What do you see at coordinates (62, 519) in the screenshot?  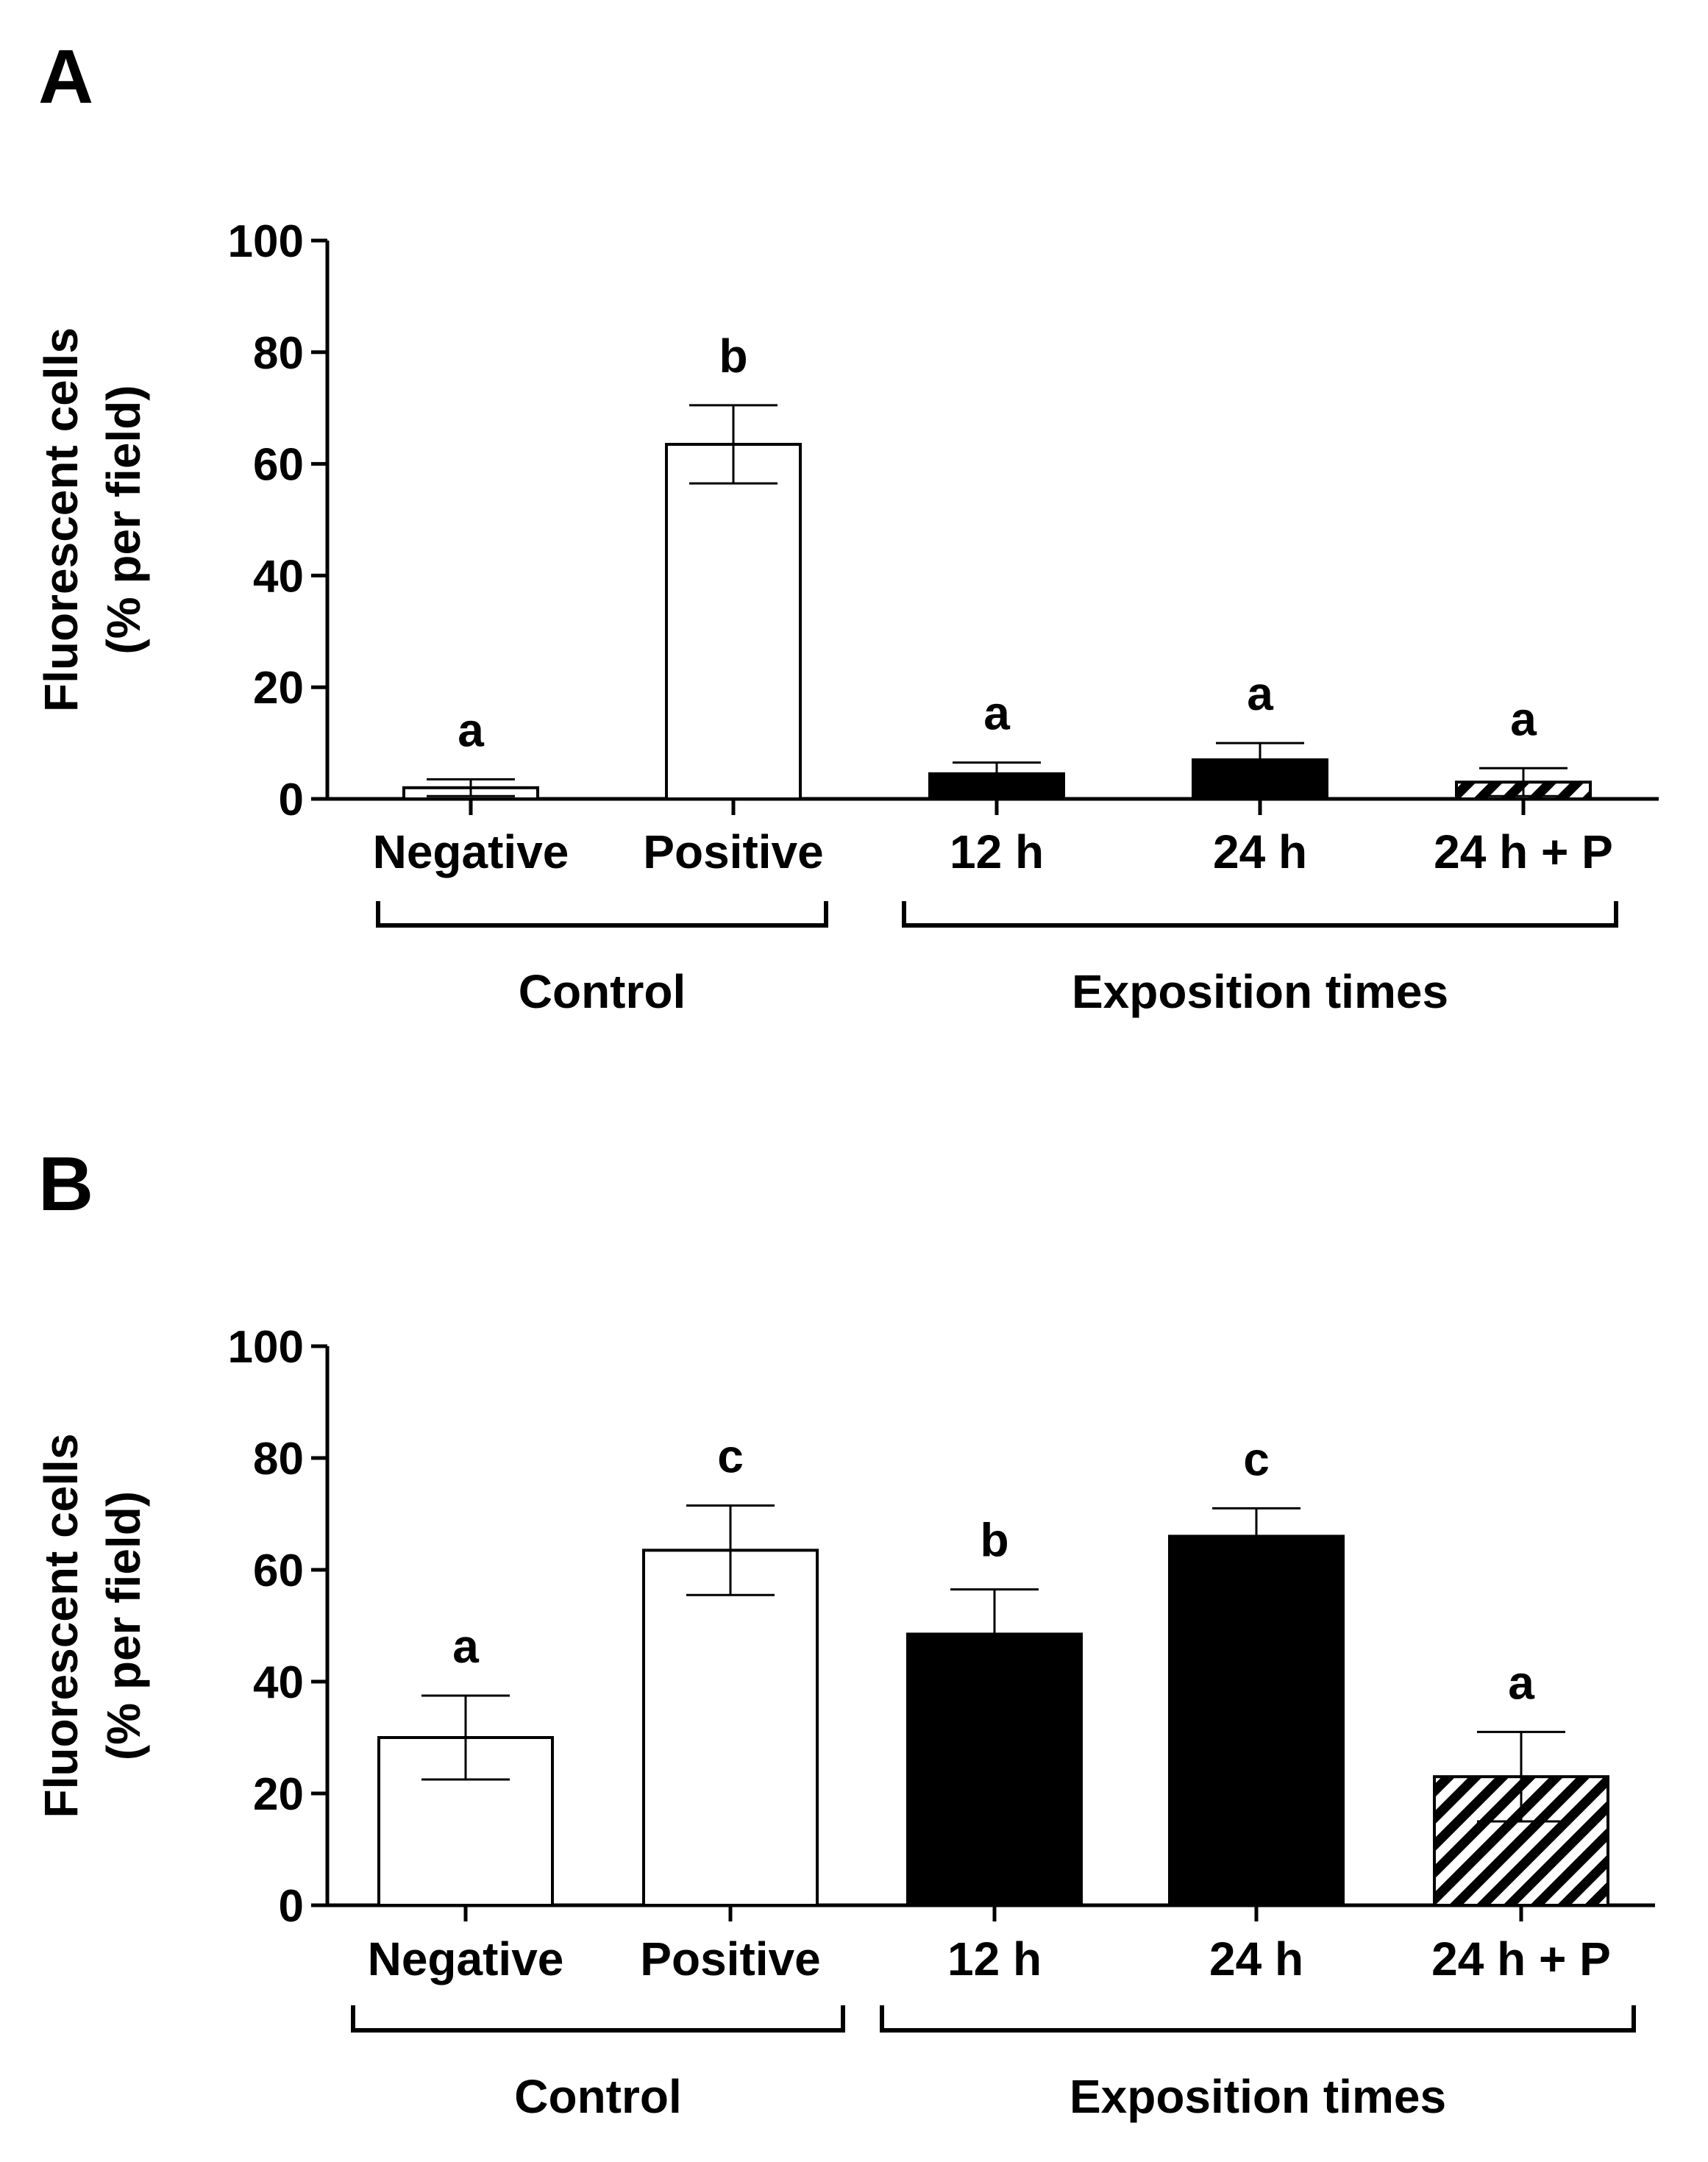 I see `panel-a-ylabel-line-1: Fluorescent cells` at bounding box center [62, 519].